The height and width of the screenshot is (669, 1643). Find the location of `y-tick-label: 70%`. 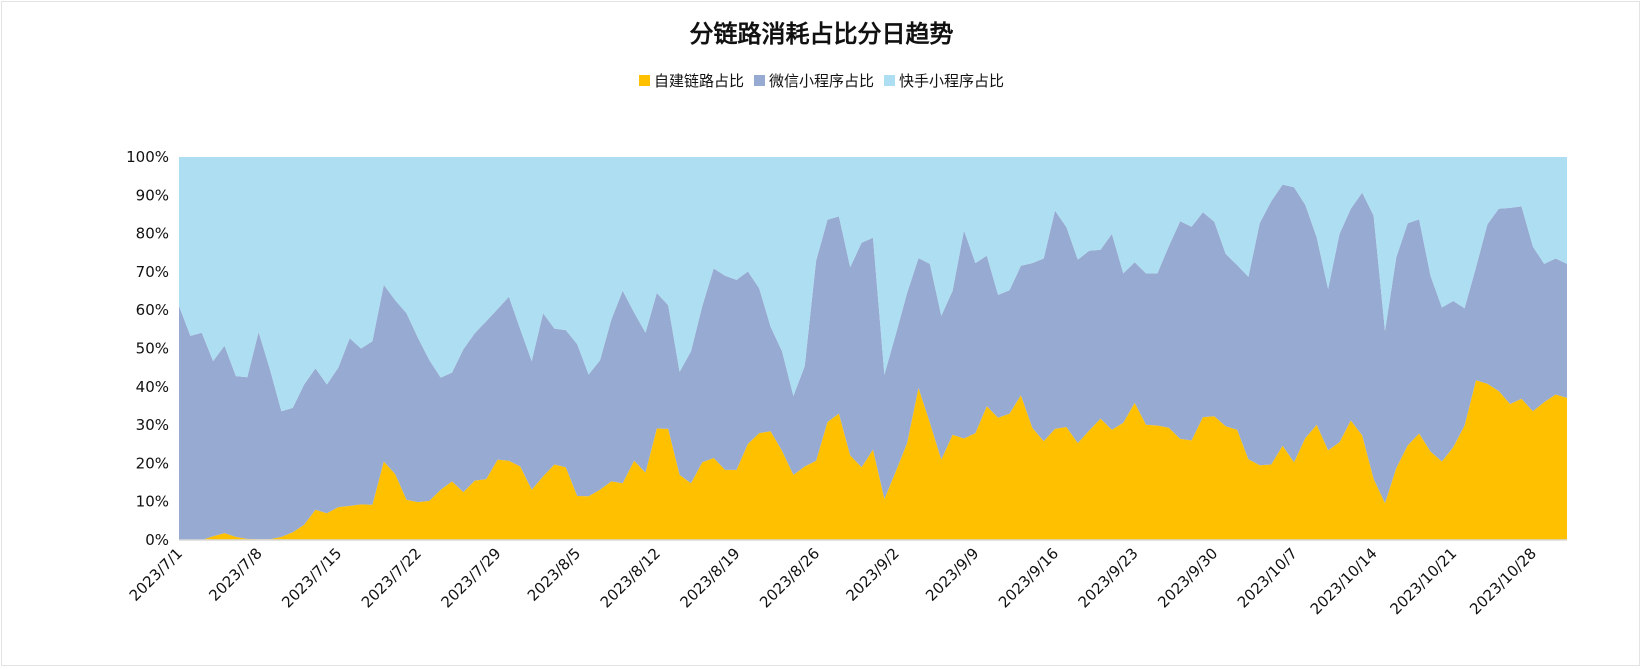

y-tick-label: 70% is located at coordinates (152, 272).